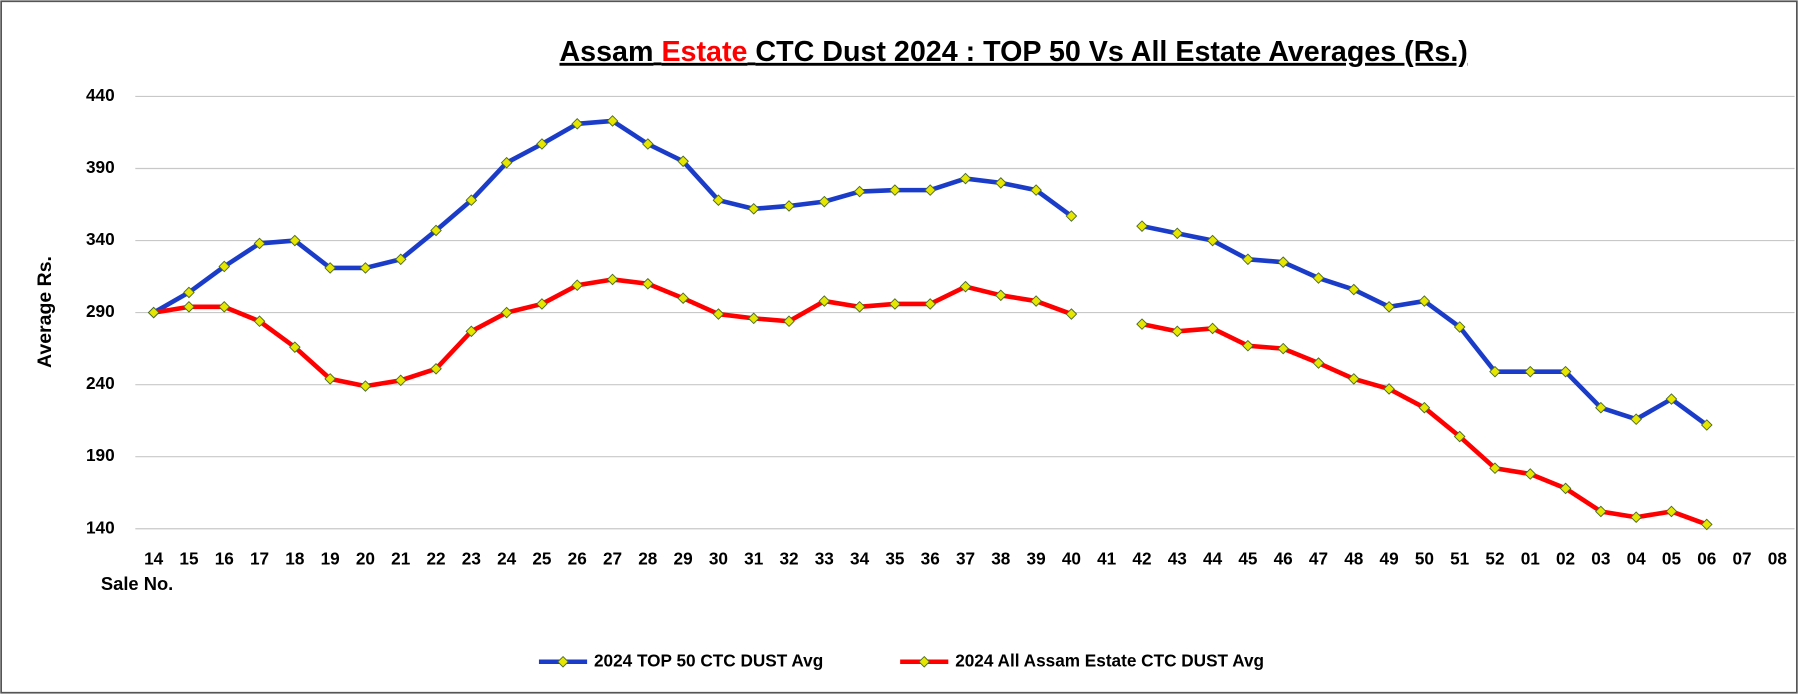  What do you see at coordinates (401, 558) in the screenshot?
I see `x-tick-label: 21` at bounding box center [401, 558].